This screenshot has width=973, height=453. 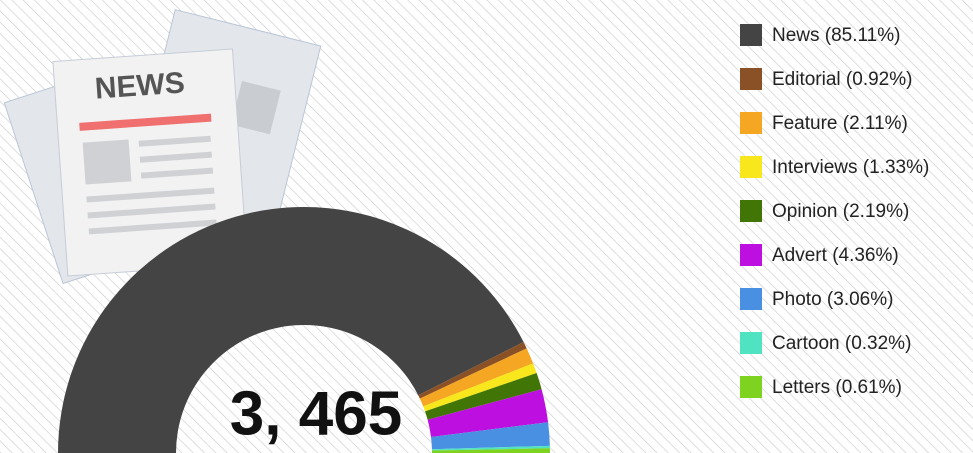 I want to click on legend-label: Interviews (1.33%), so click(x=850, y=167).